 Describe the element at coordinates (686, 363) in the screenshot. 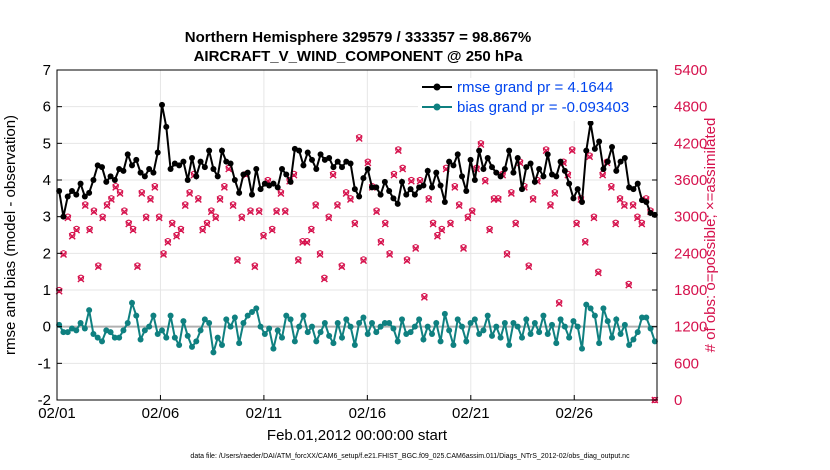

I see `y2-tick-label: 600` at that location.